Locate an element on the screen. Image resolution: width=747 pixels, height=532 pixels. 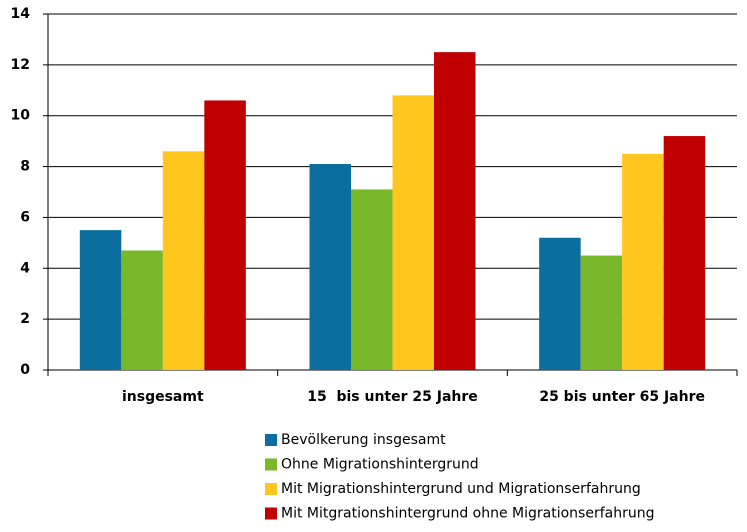
legend-label: Ohne Migrationshintergrund is located at coordinates (380, 465).